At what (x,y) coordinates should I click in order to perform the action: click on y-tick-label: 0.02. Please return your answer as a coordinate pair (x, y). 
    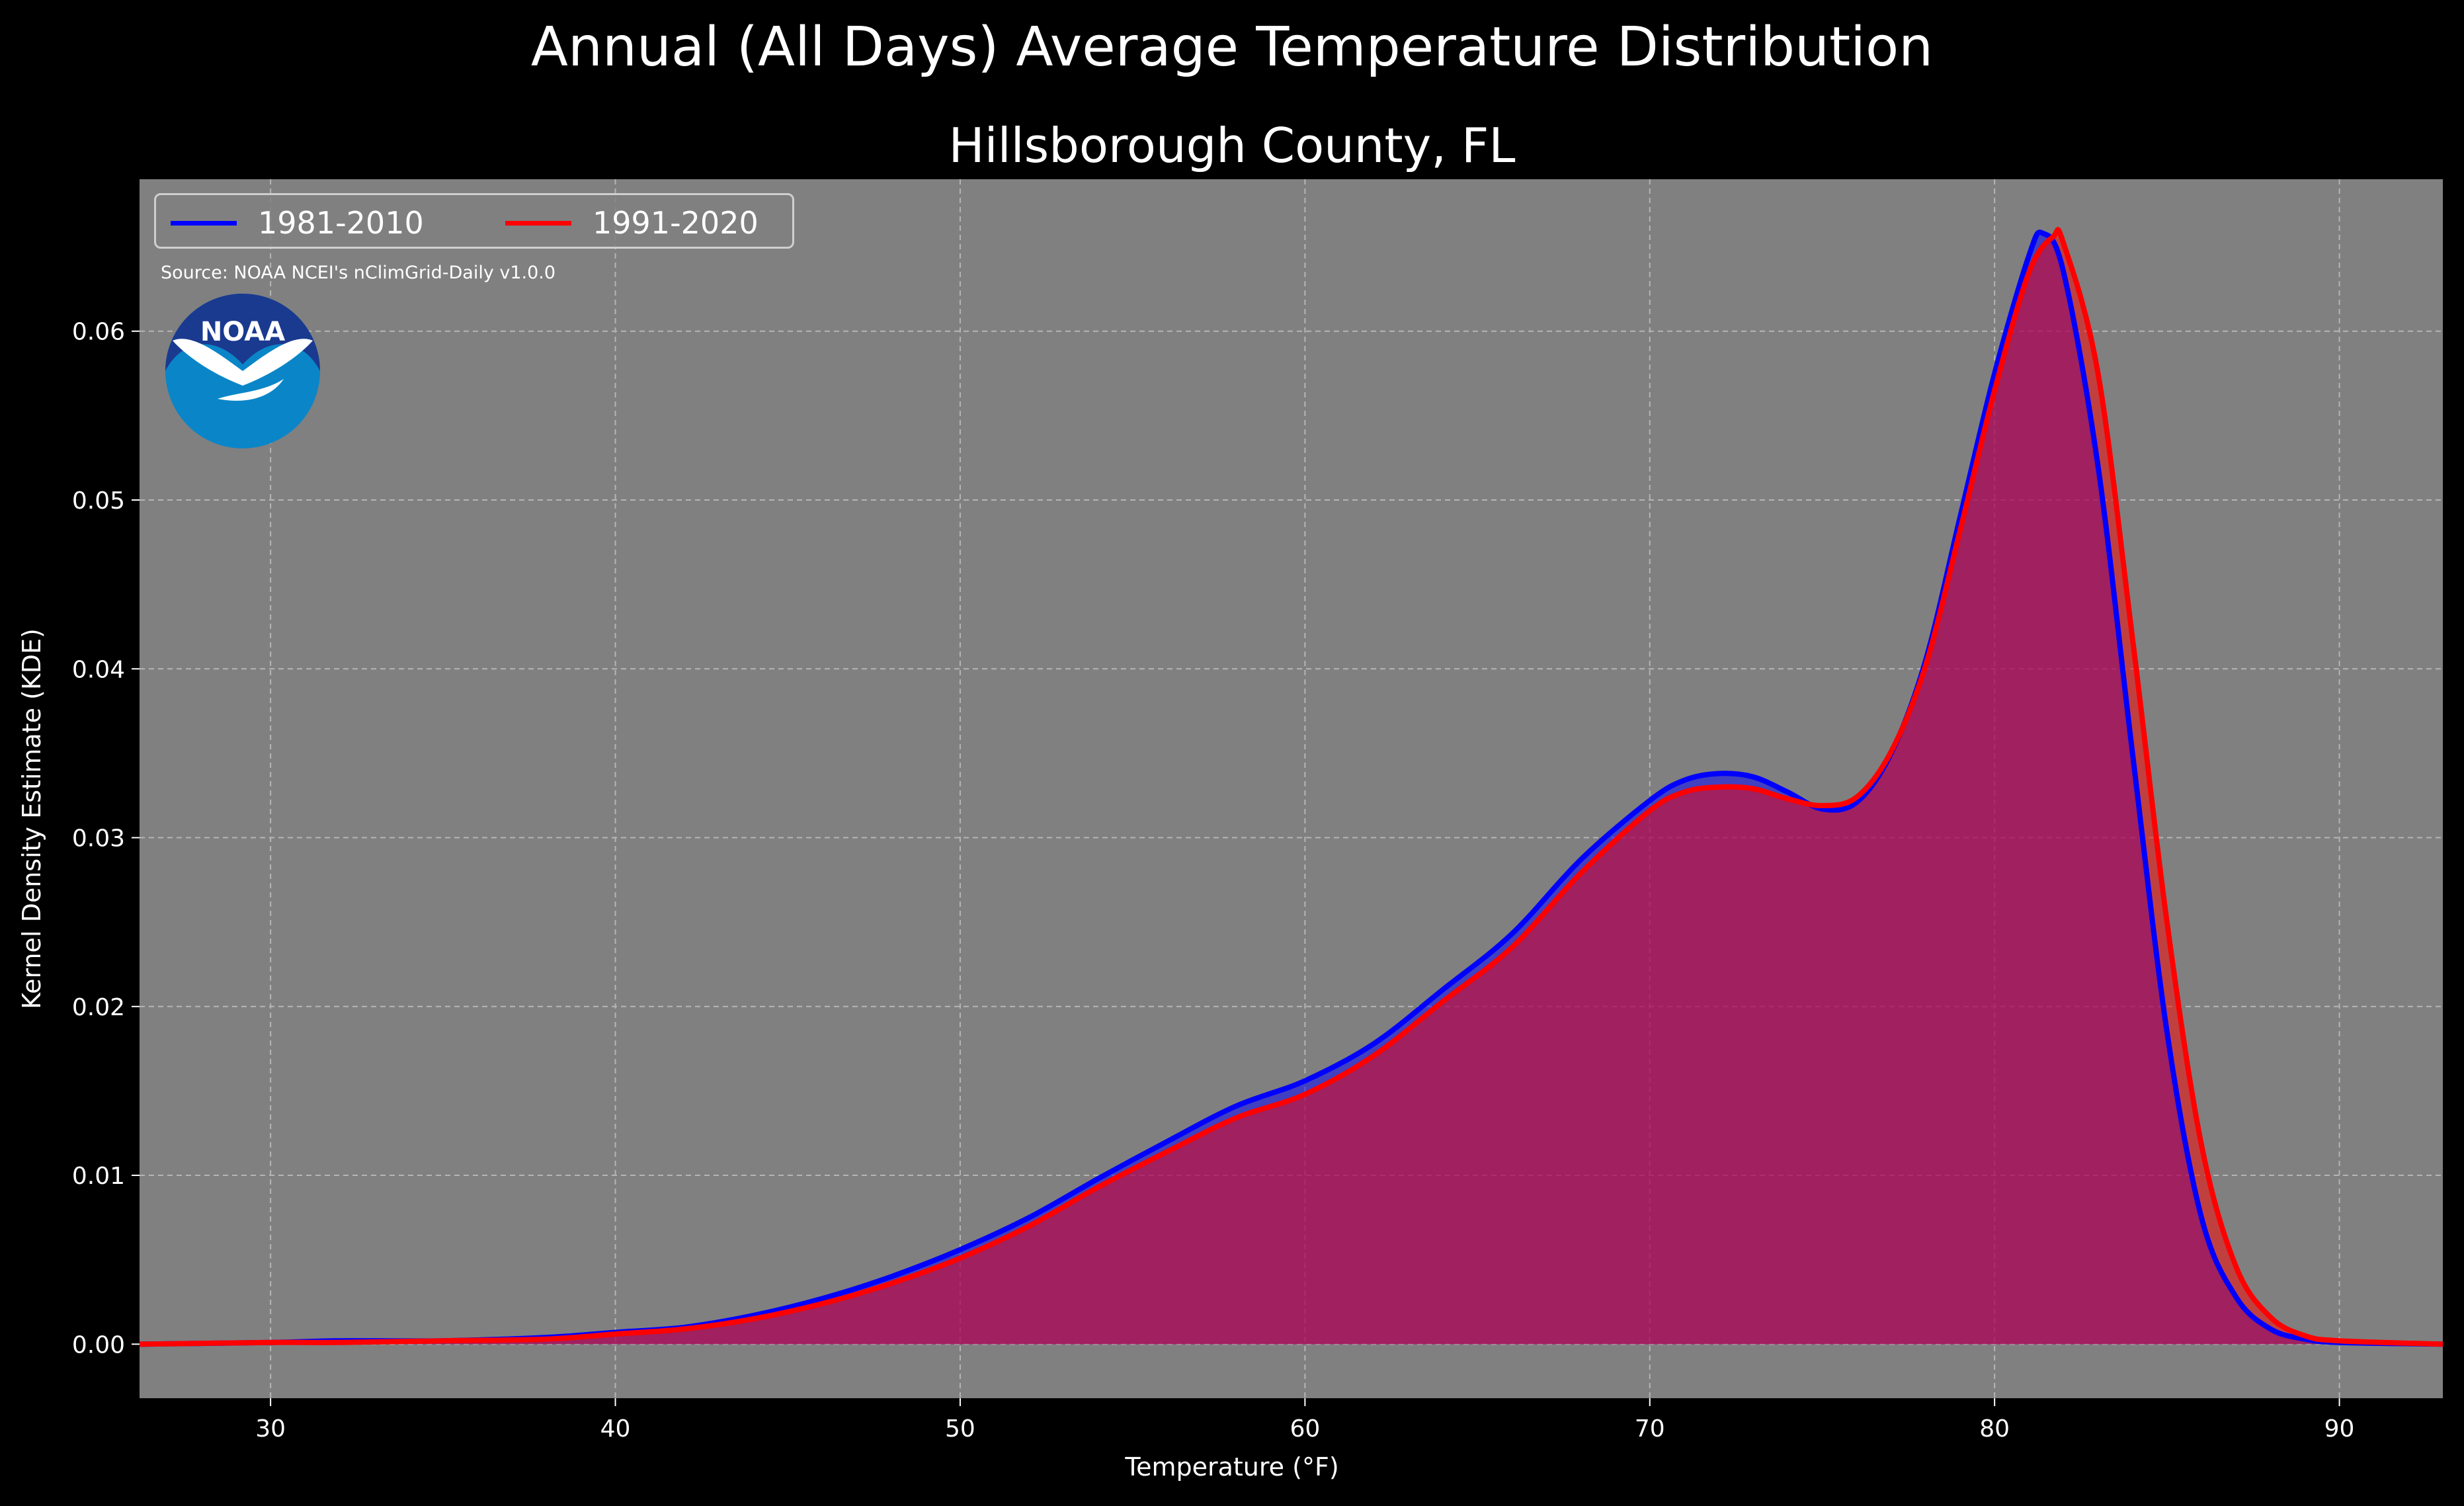
    Looking at the image, I should click on (99, 1008).